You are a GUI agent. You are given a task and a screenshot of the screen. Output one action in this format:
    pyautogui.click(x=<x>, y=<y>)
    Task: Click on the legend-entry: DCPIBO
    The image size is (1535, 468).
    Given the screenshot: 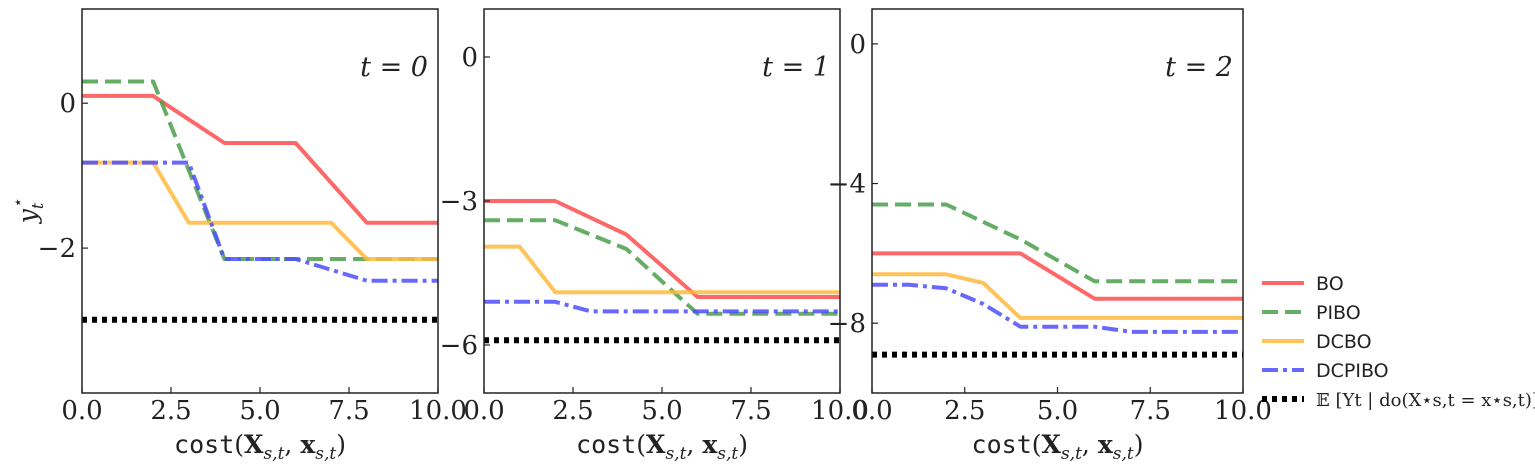 What is the action you would take?
    pyautogui.click(x=1325, y=371)
    